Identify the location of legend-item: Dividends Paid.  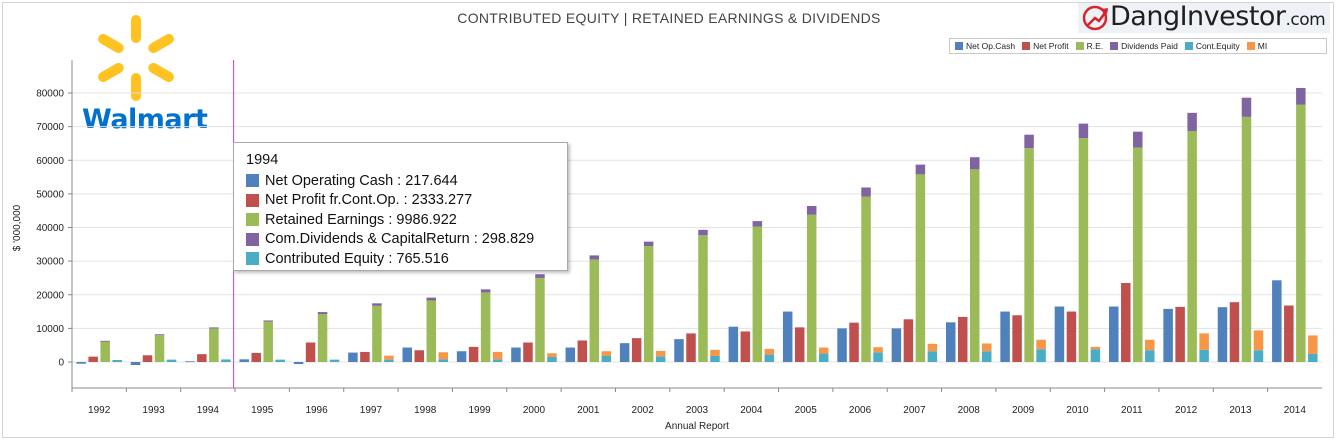
(1144, 46).